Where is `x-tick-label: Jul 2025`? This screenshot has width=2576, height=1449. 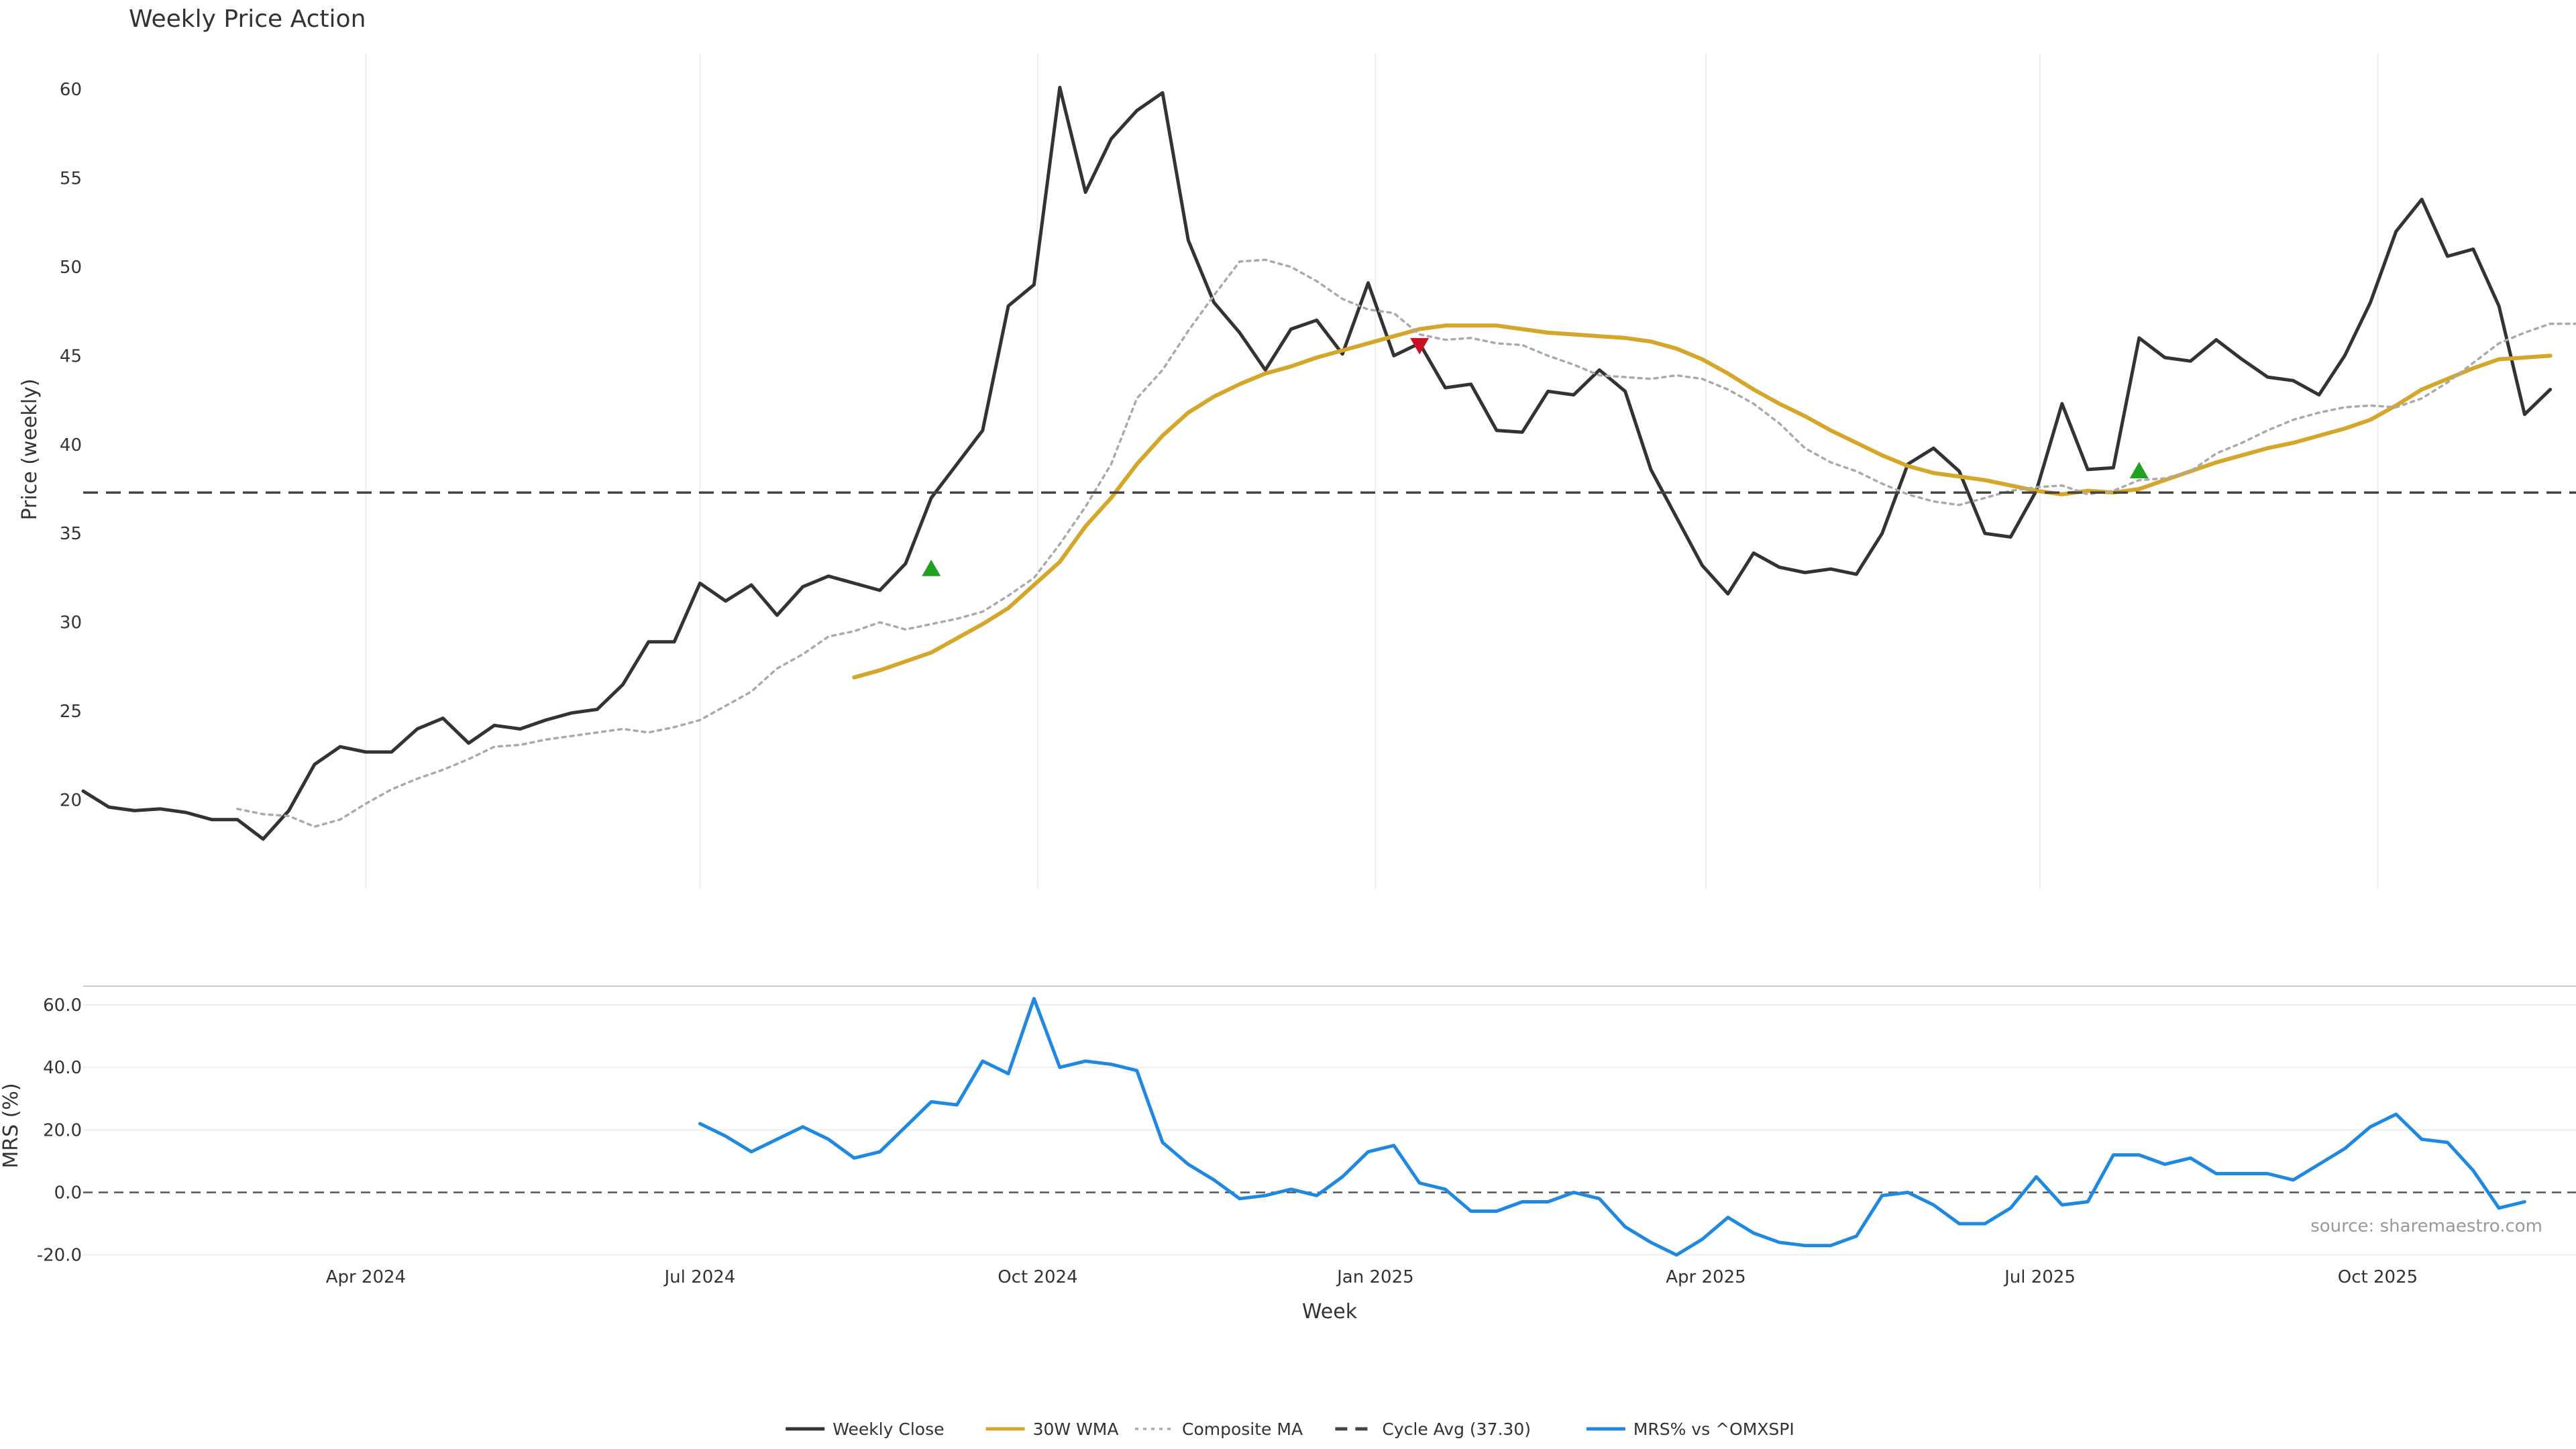
x-tick-label: Jul 2025 is located at coordinates (2039, 1277).